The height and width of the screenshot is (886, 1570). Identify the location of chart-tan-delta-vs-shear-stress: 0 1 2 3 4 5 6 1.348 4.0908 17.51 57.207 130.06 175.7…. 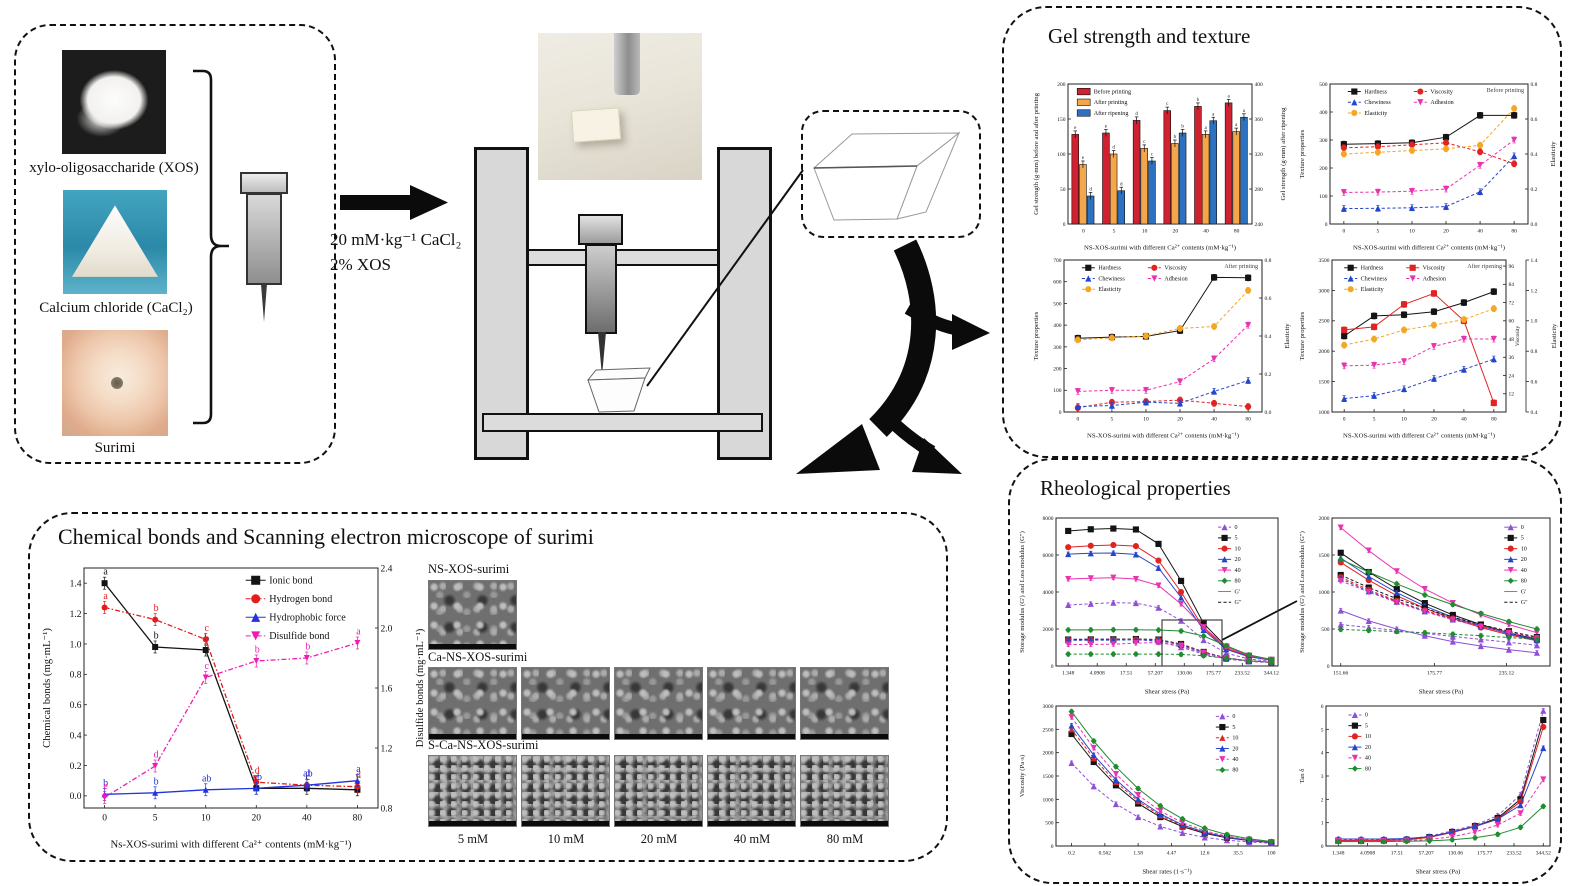
(1427, 788).